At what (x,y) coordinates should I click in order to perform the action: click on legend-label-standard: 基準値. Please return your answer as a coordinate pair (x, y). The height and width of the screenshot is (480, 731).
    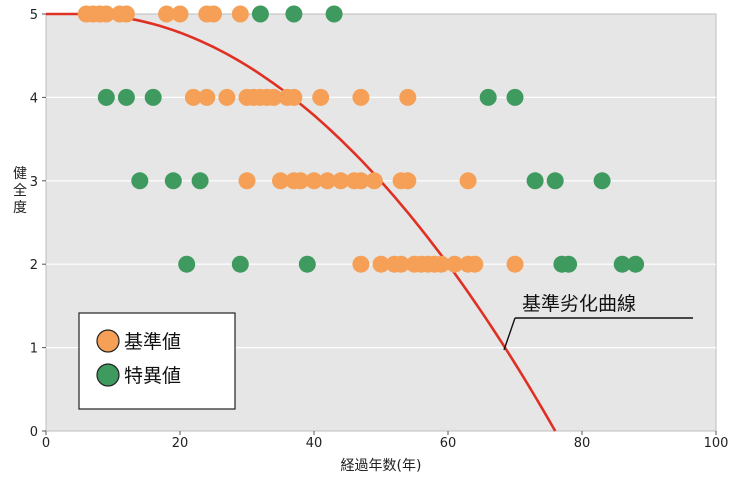
    Looking at the image, I should click on (152, 342).